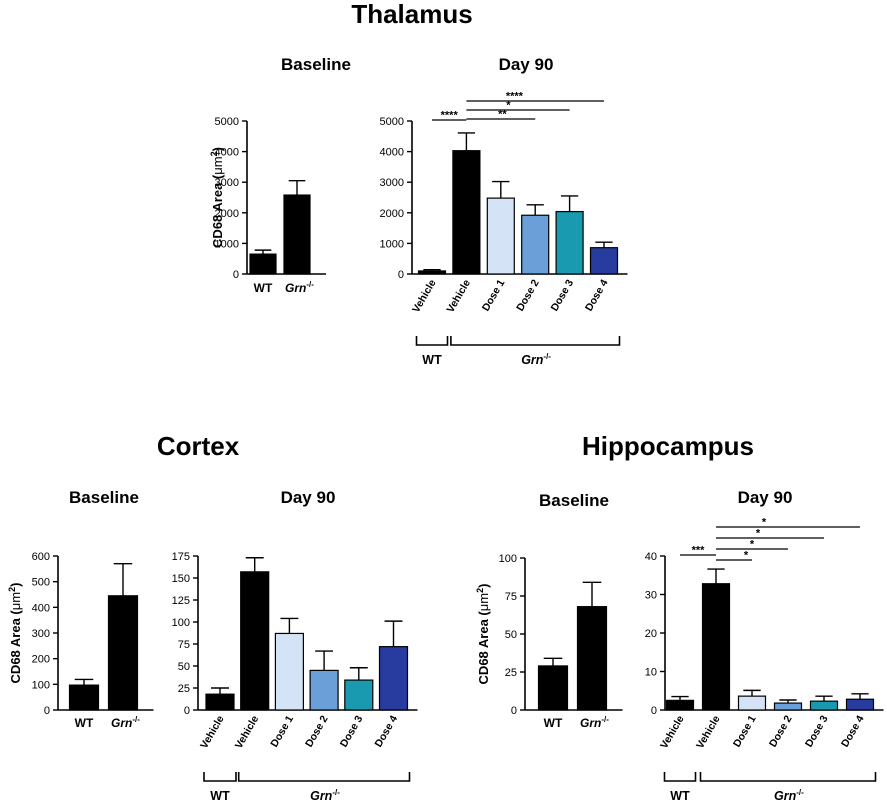 This screenshot has height=810, width=887. What do you see at coordinates (411, 14) in the screenshot?
I see `region-title-thalamus: Thalamus` at bounding box center [411, 14].